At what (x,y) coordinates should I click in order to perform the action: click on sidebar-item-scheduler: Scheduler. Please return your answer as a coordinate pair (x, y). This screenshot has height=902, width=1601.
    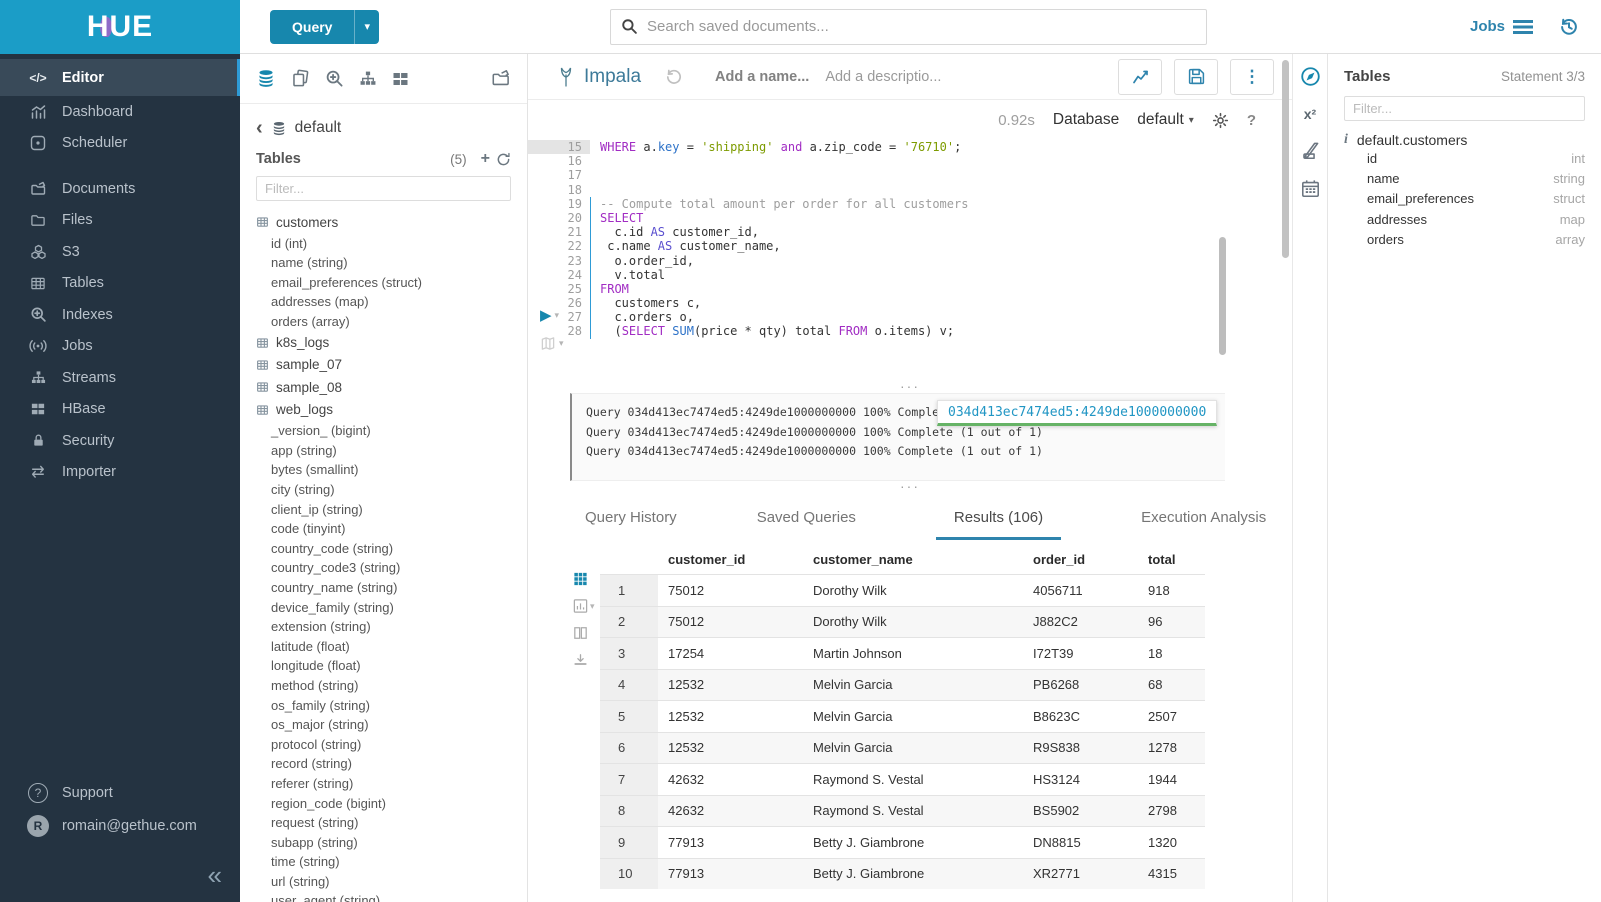
    Looking at the image, I should click on (120, 144).